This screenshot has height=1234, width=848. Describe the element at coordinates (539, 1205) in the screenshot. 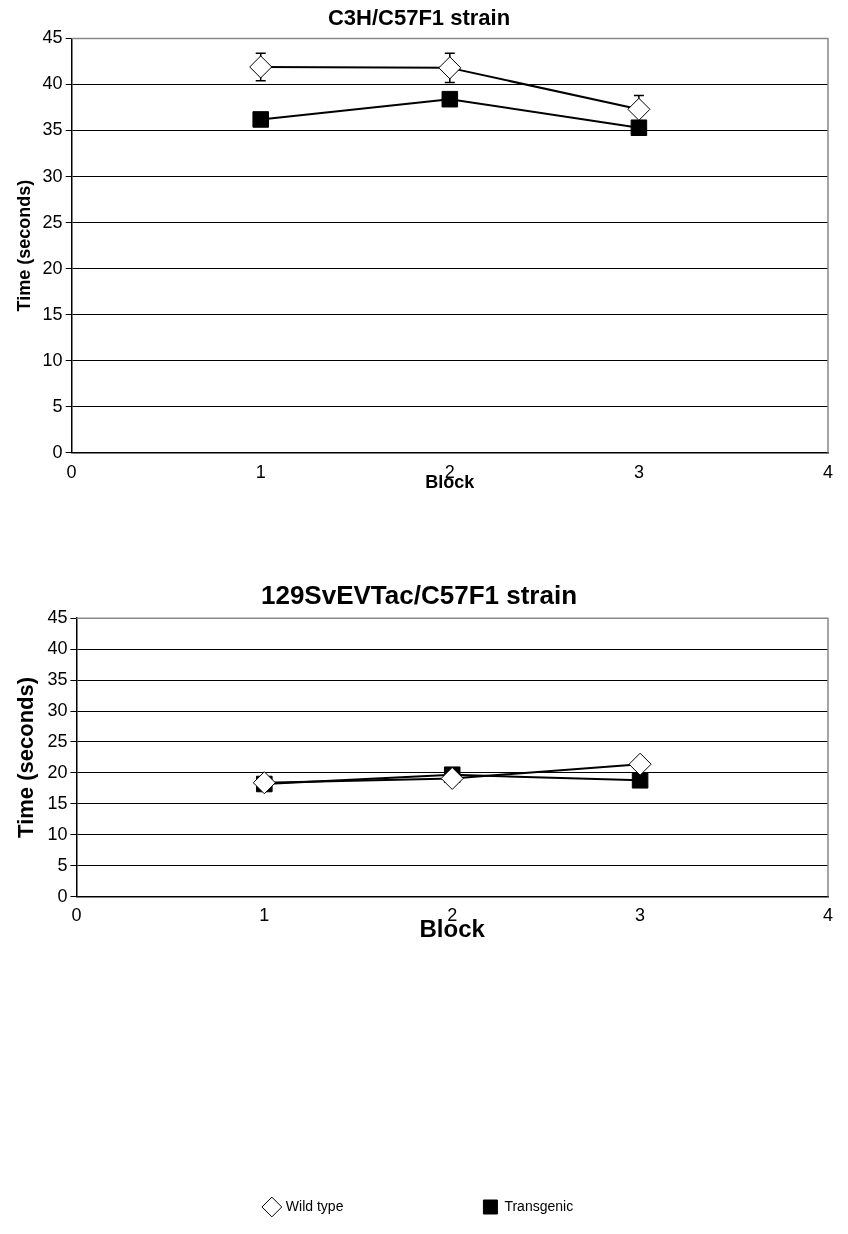

I see `legend-label: Transgenic` at that location.